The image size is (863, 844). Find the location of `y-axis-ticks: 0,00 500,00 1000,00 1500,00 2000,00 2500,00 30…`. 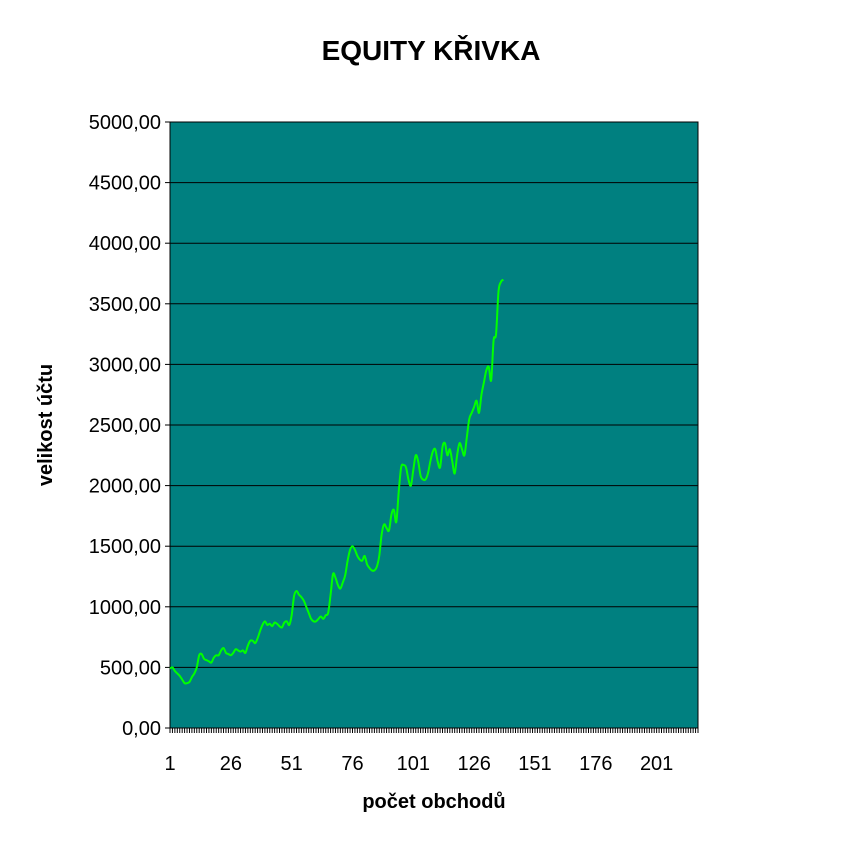

y-axis-ticks: 0,00 500,00 1000,00 1500,00 2000,00 2500,00 30… is located at coordinates (129, 426).